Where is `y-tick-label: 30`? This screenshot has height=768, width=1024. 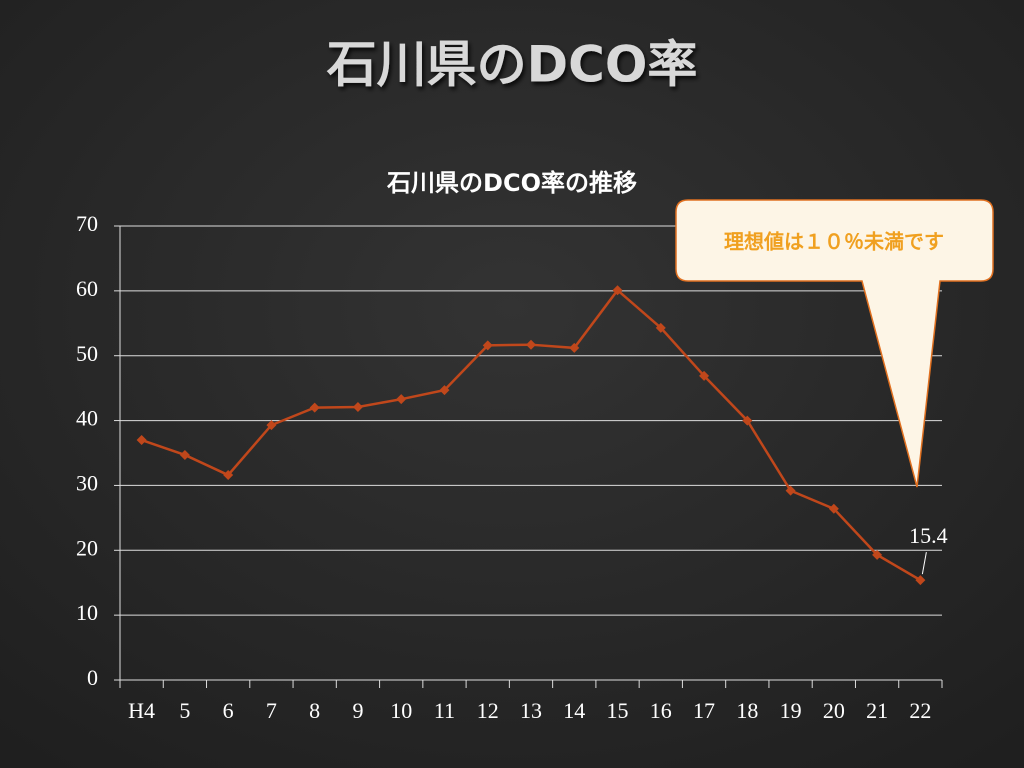 y-tick-label: 30 is located at coordinates (87, 482).